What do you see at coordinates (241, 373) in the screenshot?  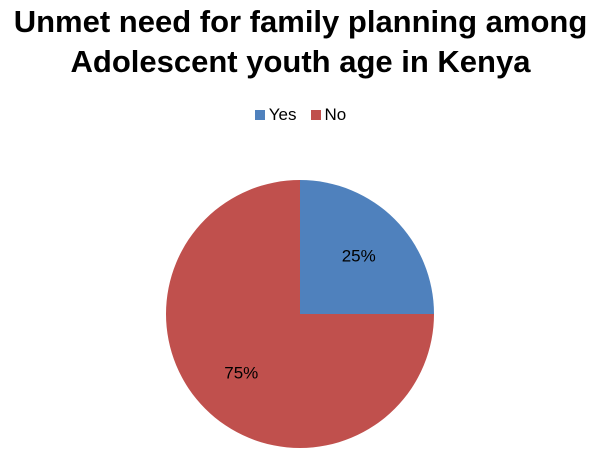 I see `data-label-no: 75%` at bounding box center [241, 373].